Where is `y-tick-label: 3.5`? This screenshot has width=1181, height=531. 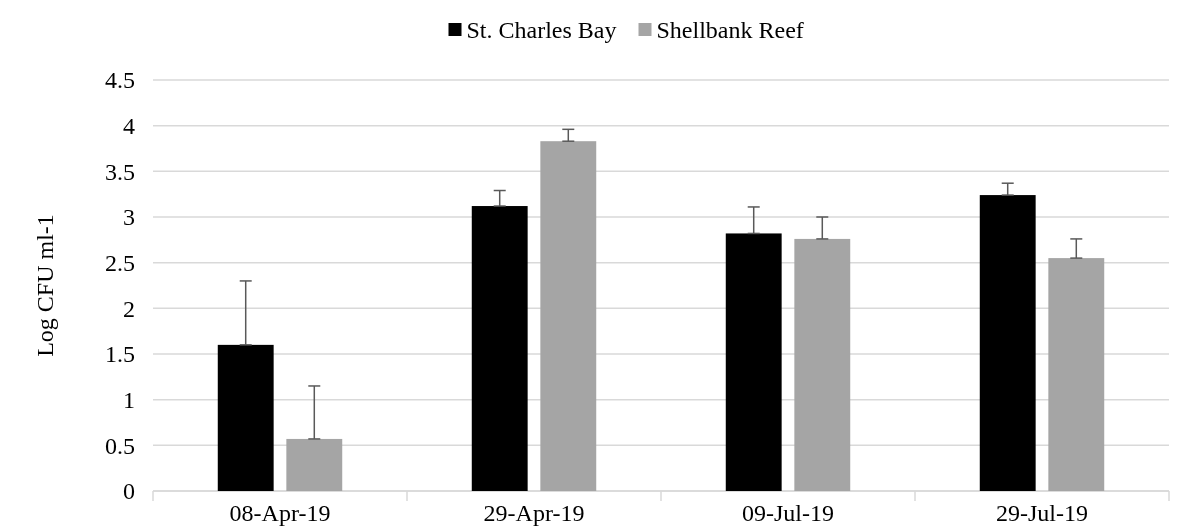 y-tick-label: 3.5 is located at coordinates (120, 171).